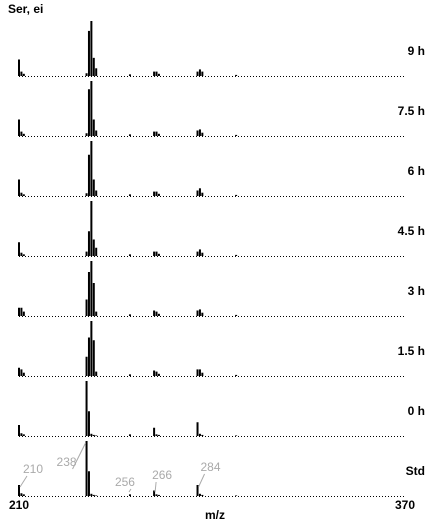 This screenshot has width=429, height=527. Describe the element at coordinates (215, 515) in the screenshot. I see `x-axis-label: m/z` at that location.